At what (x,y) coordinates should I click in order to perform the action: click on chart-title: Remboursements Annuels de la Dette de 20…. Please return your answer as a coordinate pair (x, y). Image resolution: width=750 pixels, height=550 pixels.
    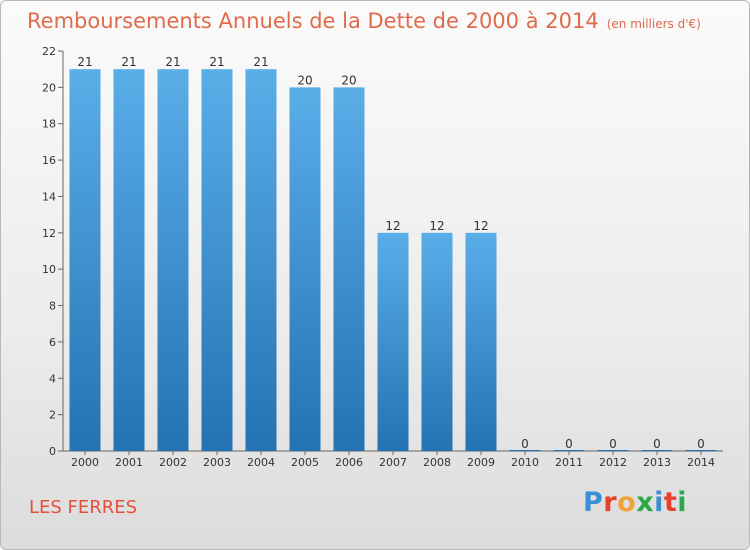
    Looking at the image, I should click on (364, 21).